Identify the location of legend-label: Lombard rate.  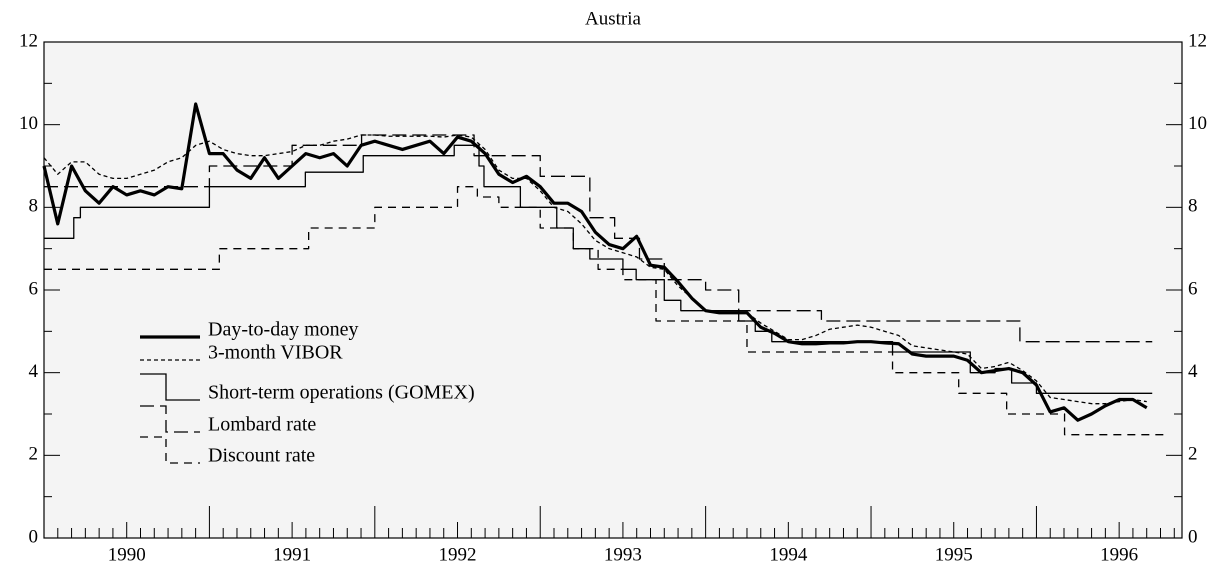
(262, 425).